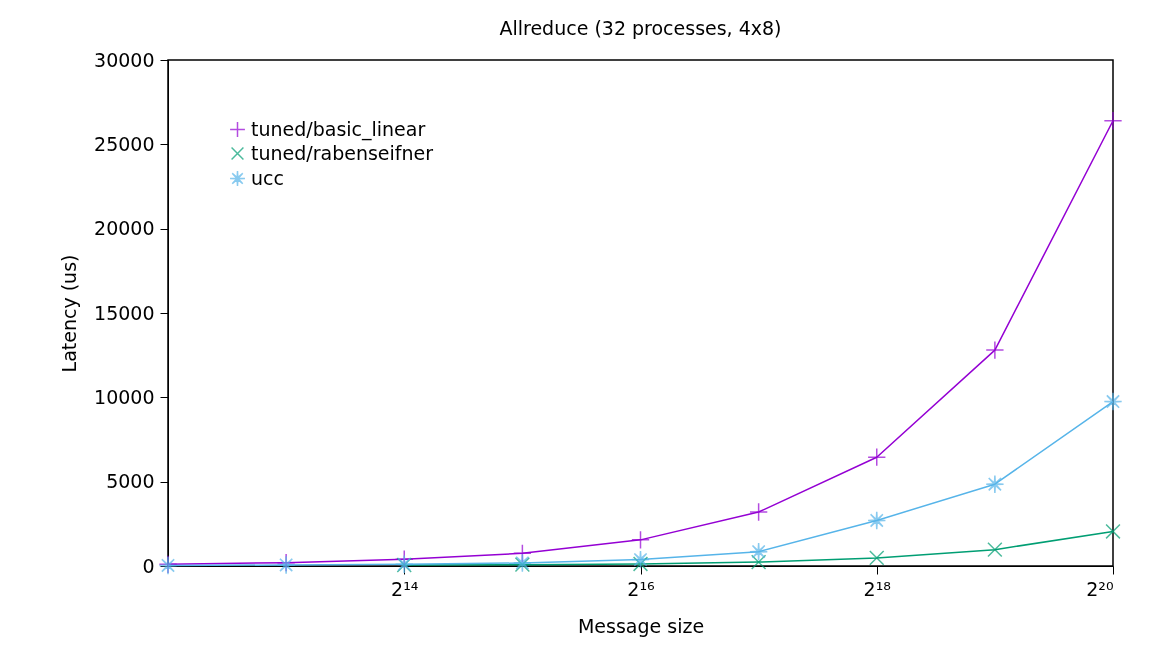 This screenshot has width=1153, height=658. I want to click on x-tick-label: 2¹⁸, so click(877, 588).